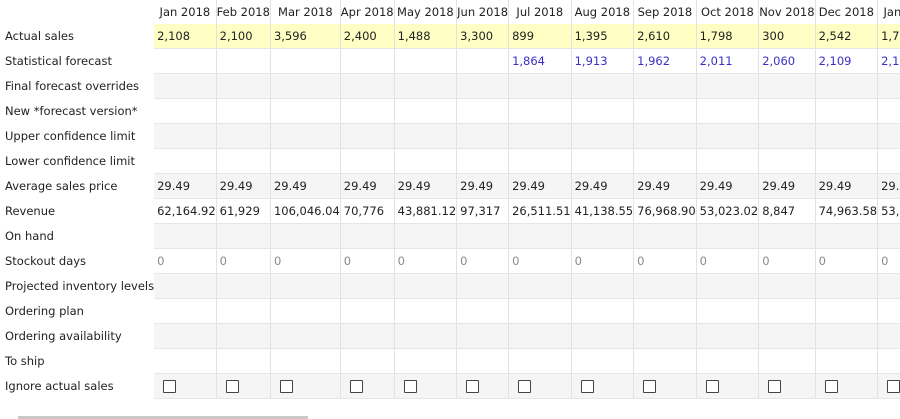  What do you see at coordinates (603, 36) in the screenshot?
I see `grid-cell: 1,395` at bounding box center [603, 36].